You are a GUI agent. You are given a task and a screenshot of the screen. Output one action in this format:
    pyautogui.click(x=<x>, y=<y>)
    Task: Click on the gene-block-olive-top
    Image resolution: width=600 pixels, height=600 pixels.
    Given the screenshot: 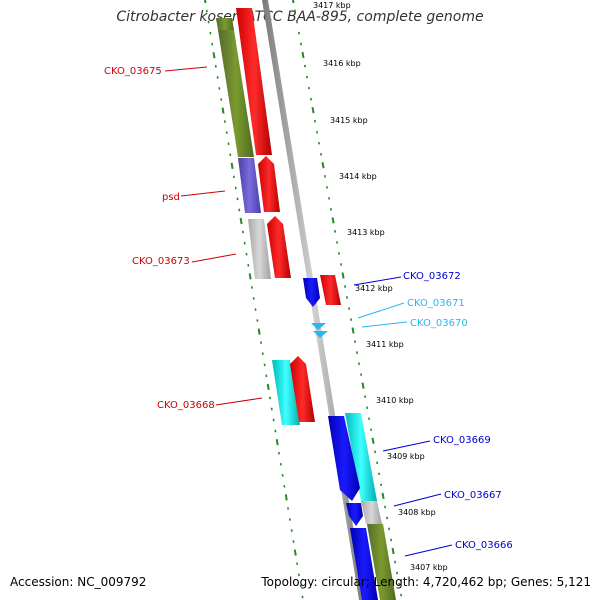 What is the action you would take?
    pyautogui.click(x=236, y=93)
    